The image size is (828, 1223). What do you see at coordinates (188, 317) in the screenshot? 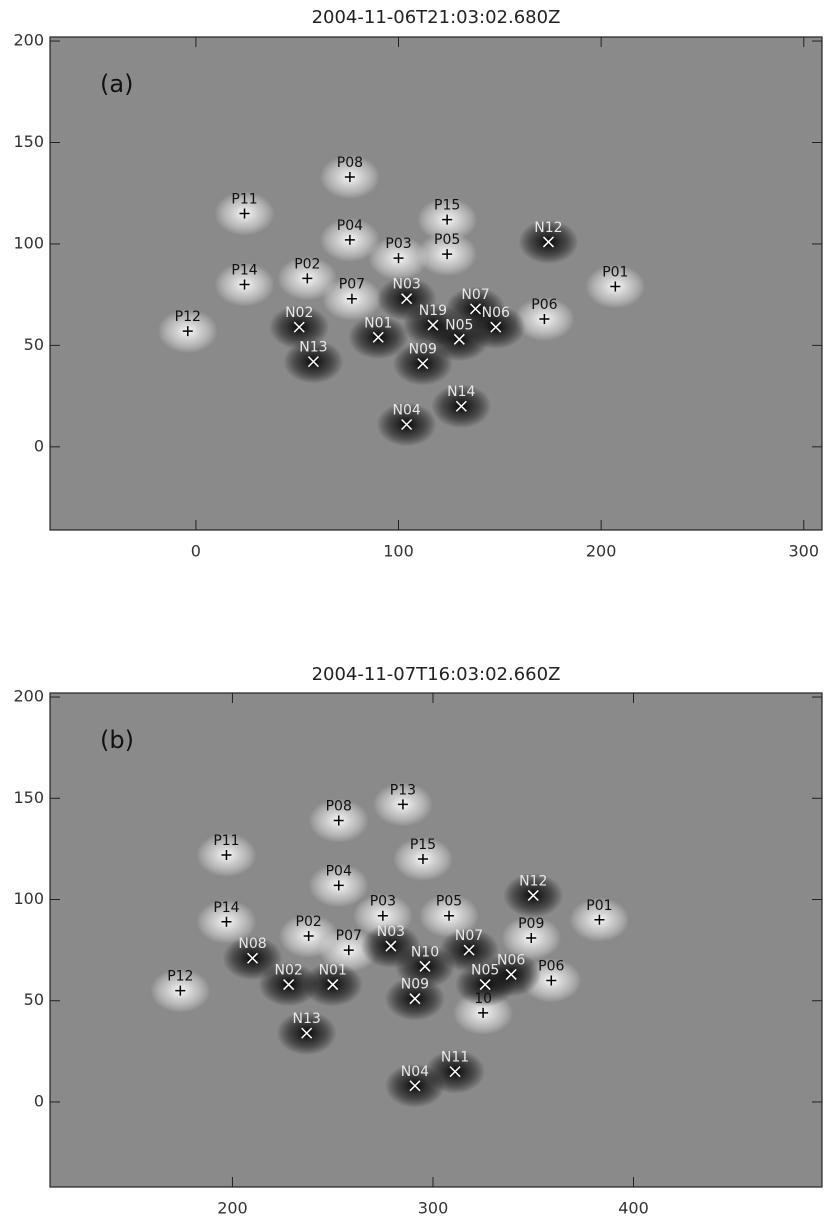
I see `point-label: P12` at bounding box center [188, 317].